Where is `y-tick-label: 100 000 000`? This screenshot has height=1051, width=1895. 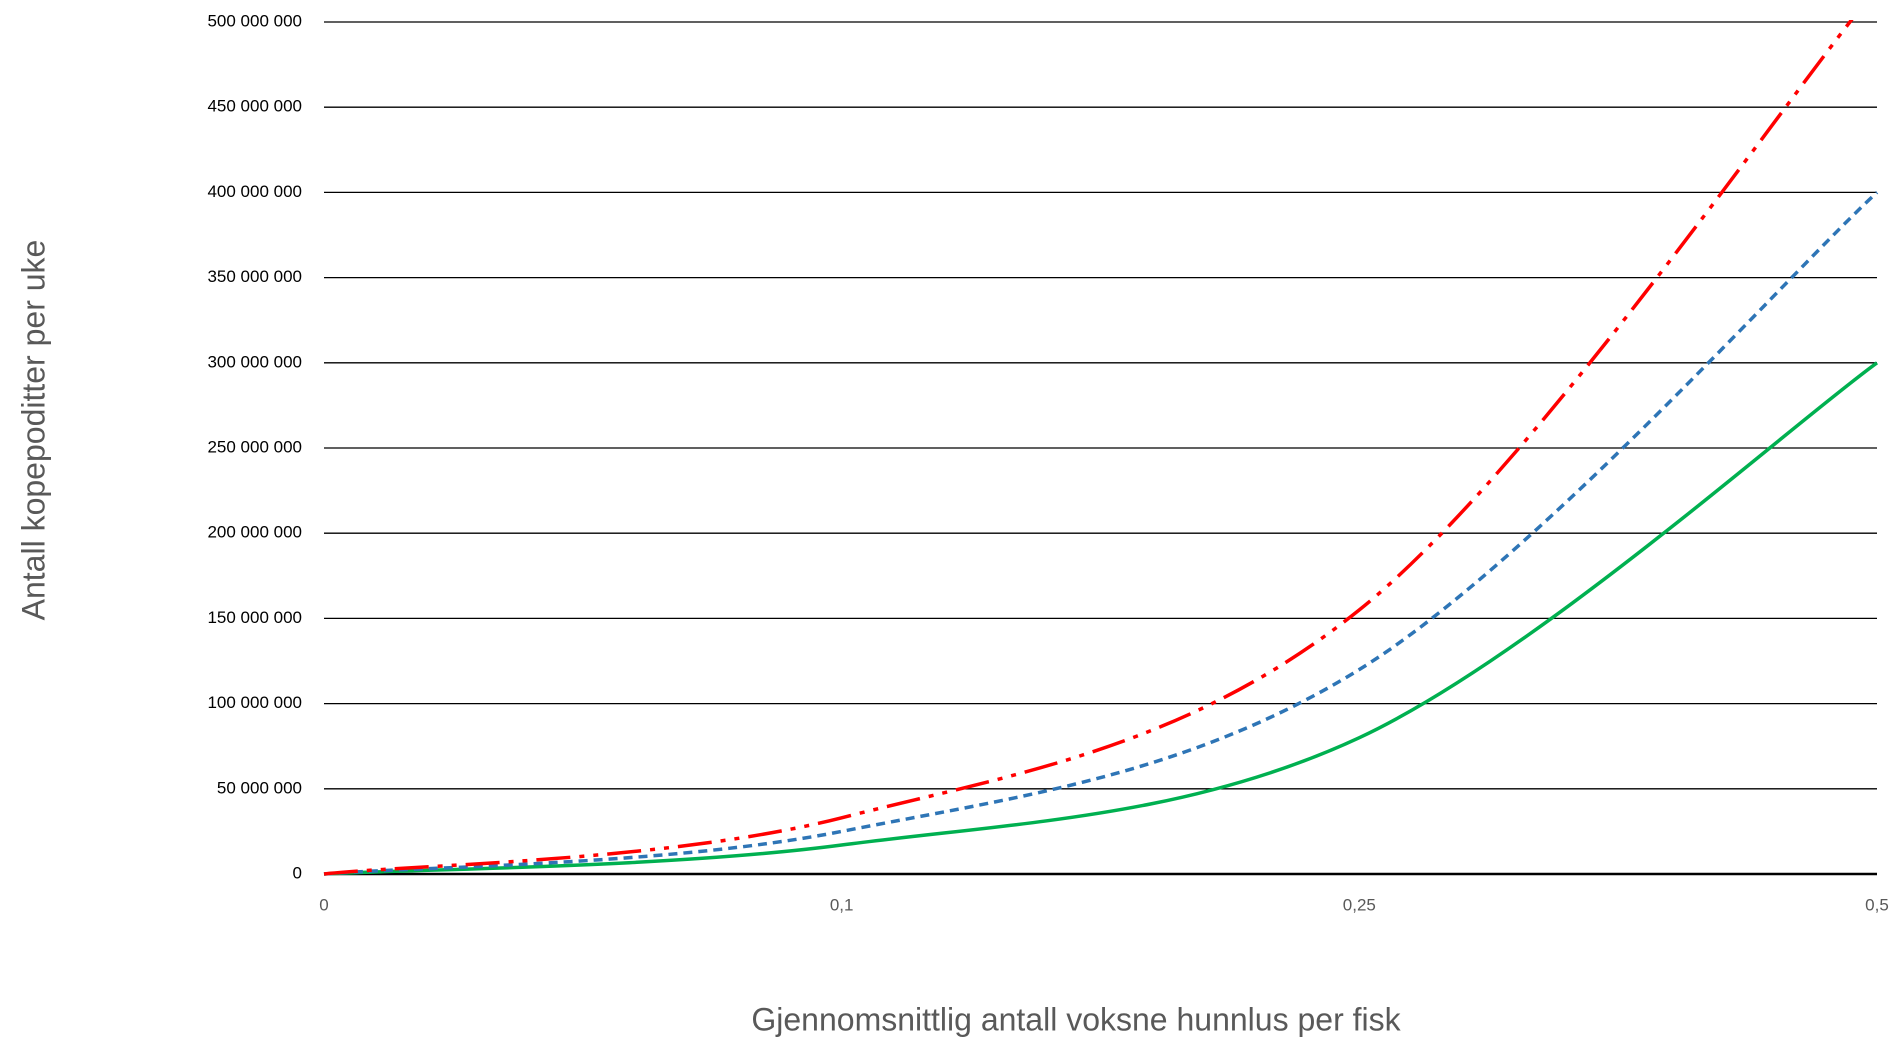 y-tick-label: 100 000 000 is located at coordinates (254, 702).